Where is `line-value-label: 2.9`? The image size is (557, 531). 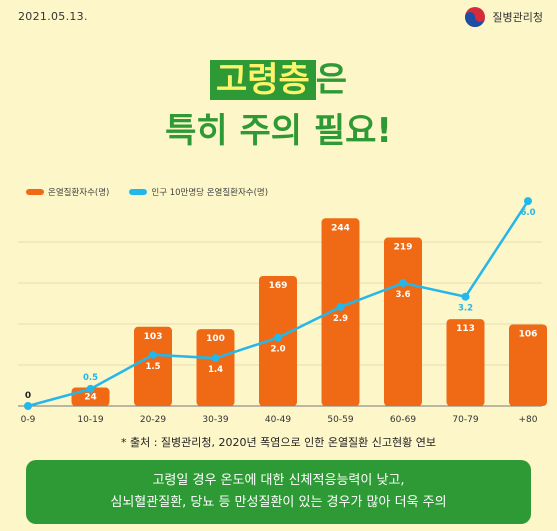
line-value-label: 2.9 is located at coordinates (340, 319).